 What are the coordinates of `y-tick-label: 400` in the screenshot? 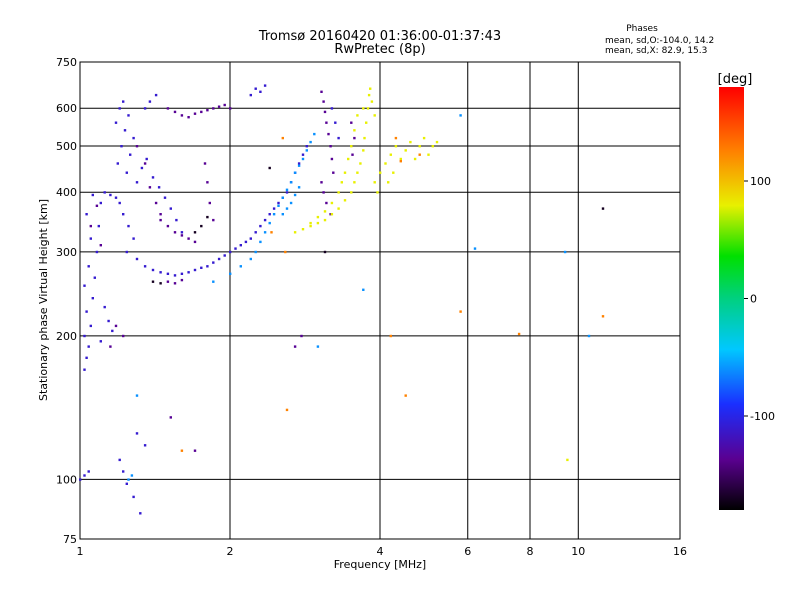 It's located at (66, 192).